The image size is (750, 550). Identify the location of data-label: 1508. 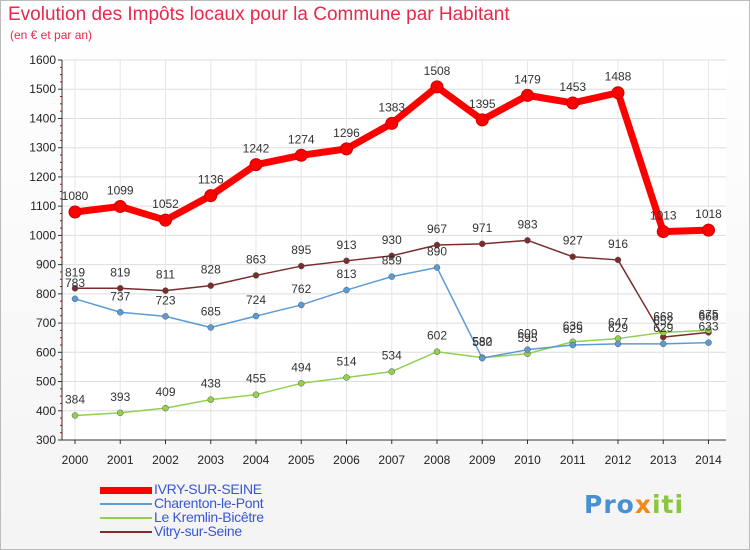
(437, 71).